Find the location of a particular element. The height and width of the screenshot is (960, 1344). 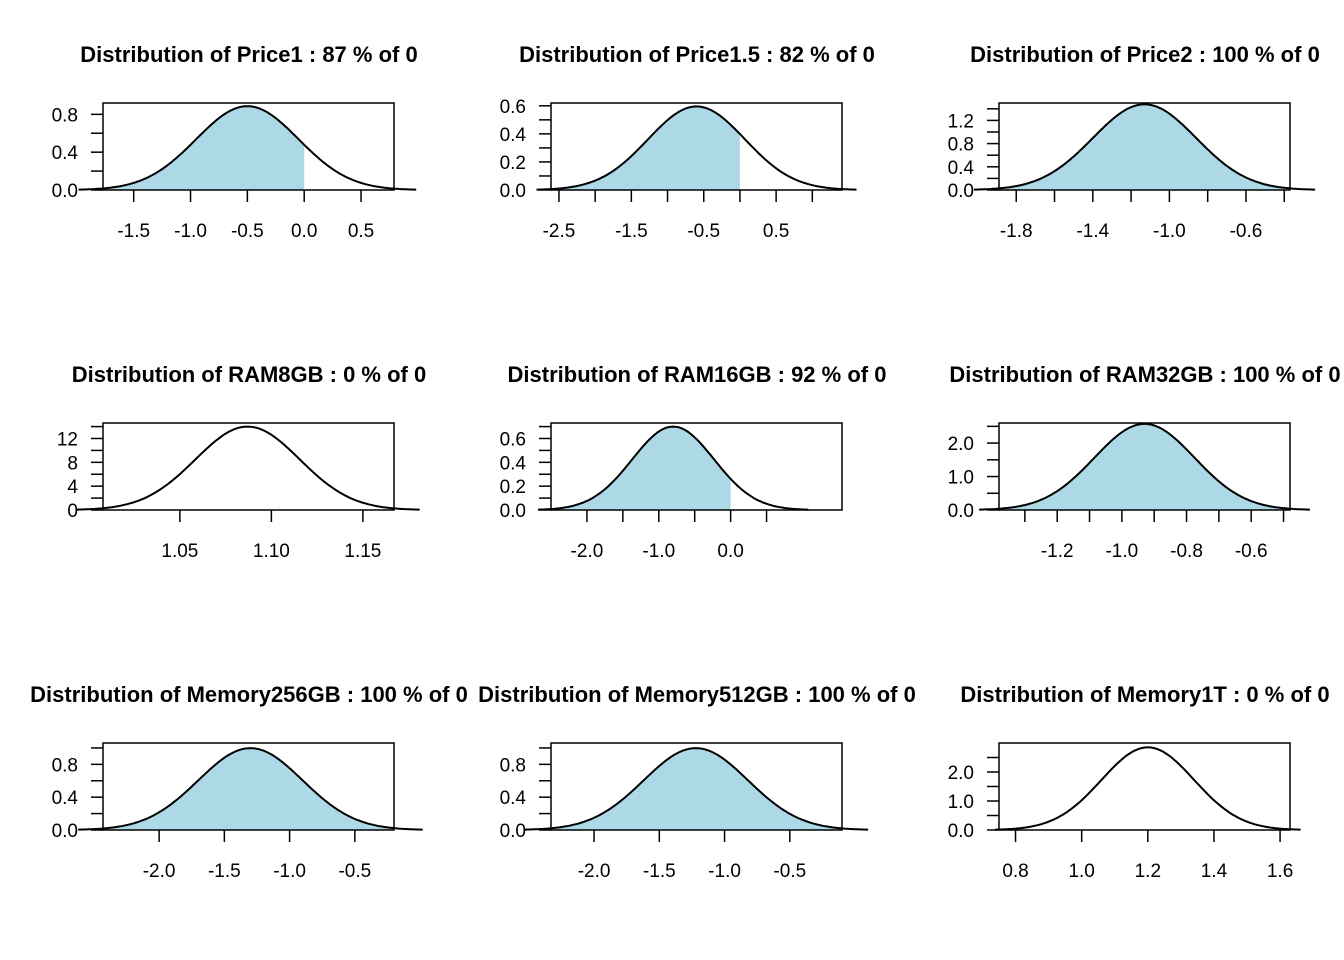

x-tick-label: -1.2 is located at coordinates (1057, 551).